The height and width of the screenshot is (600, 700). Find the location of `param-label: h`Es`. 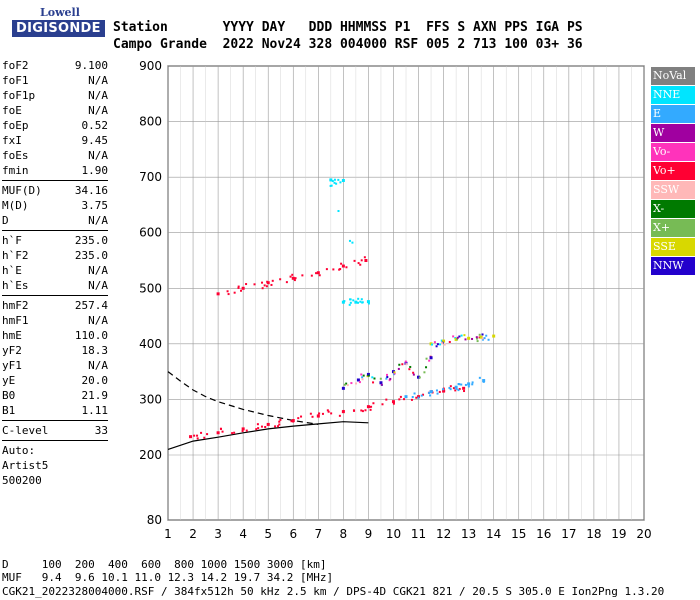

param-label: h`Es is located at coordinates (15, 285).